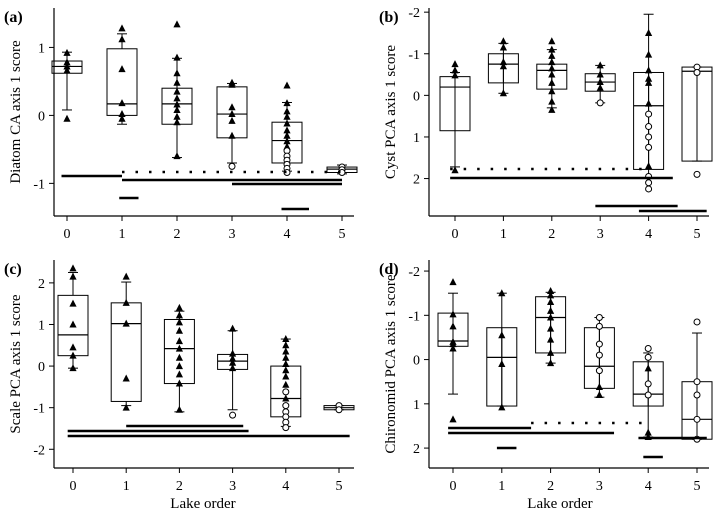 This screenshot has width=720, height=515. I want to click on y-axis-title: Chironomid PCA axis 1 score, so click(391, 364).